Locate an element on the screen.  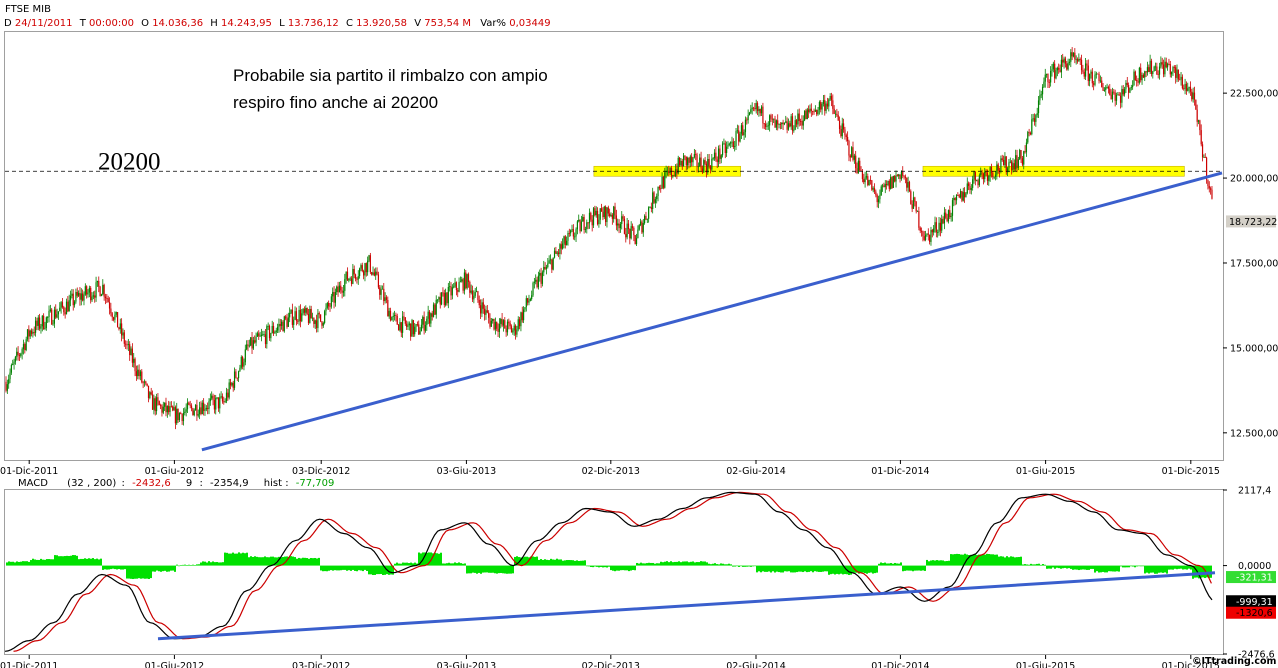
low-value: 13.736,12 is located at coordinates (313, 23).